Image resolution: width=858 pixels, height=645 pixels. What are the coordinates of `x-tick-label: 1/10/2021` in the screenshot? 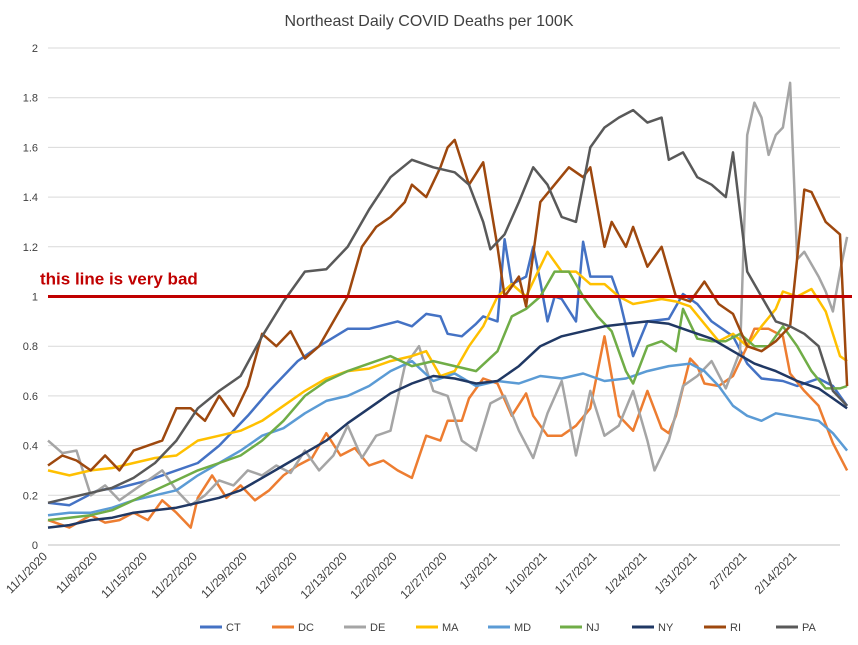 It's located at (526, 573).